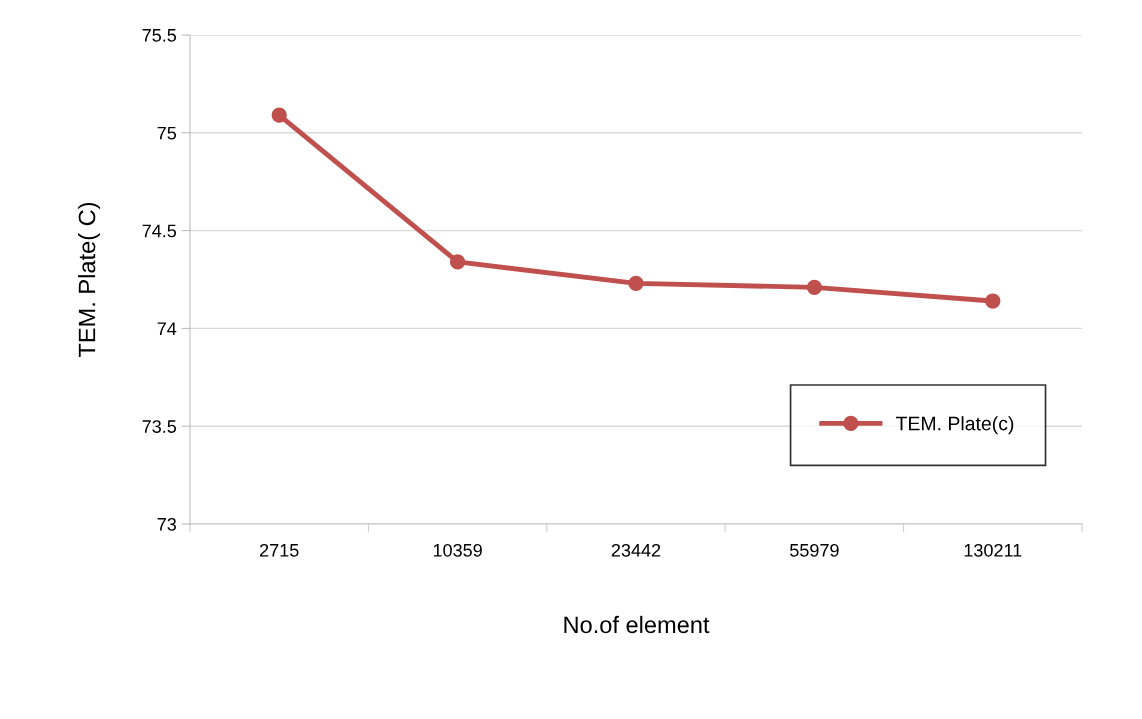 The width and height of the screenshot is (1142, 719). What do you see at coordinates (993, 550) in the screenshot?
I see `x-tick-label: 130211` at bounding box center [993, 550].